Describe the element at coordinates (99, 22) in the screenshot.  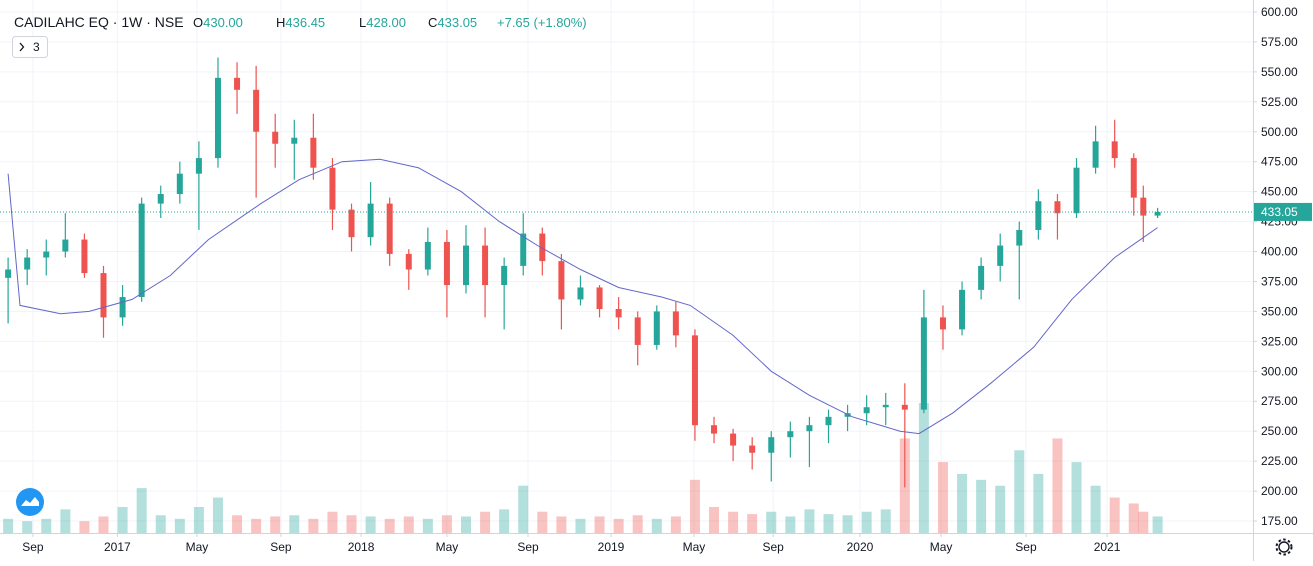
I see `chart-title: CADILAHC EQ · 1W · NSE` at that location.